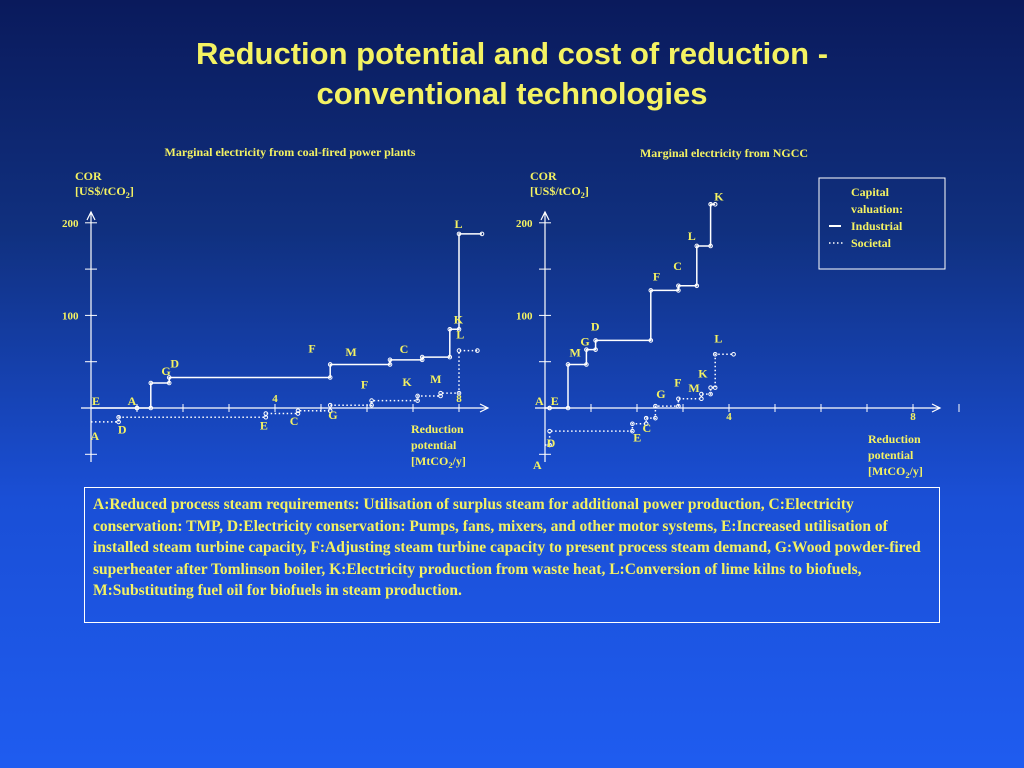 The width and height of the screenshot is (1024, 768). I want to click on x-tick-label: 4, so click(729, 417).